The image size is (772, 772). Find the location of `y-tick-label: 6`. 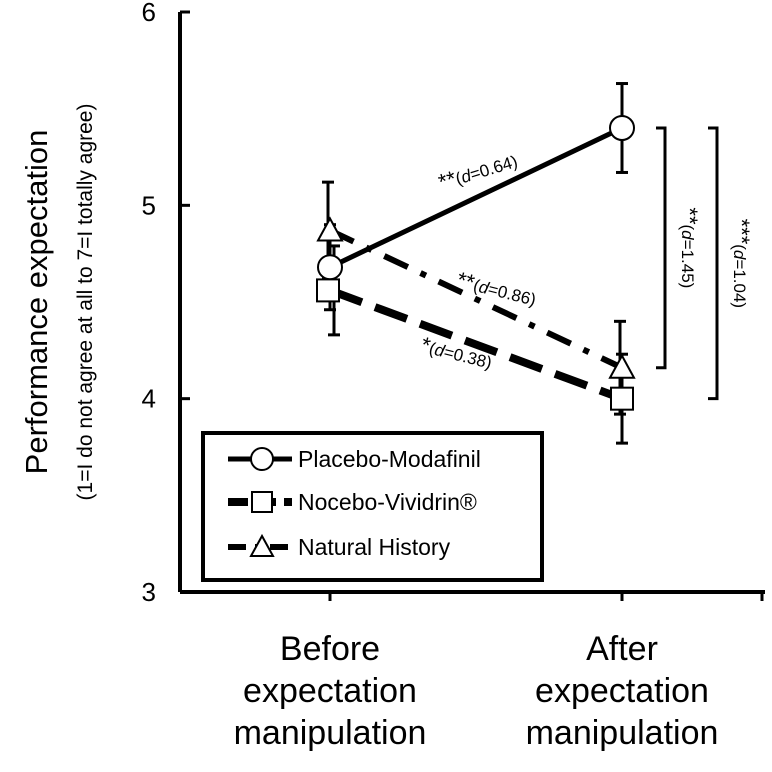

y-tick-label: 6 is located at coordinates (149, 13).